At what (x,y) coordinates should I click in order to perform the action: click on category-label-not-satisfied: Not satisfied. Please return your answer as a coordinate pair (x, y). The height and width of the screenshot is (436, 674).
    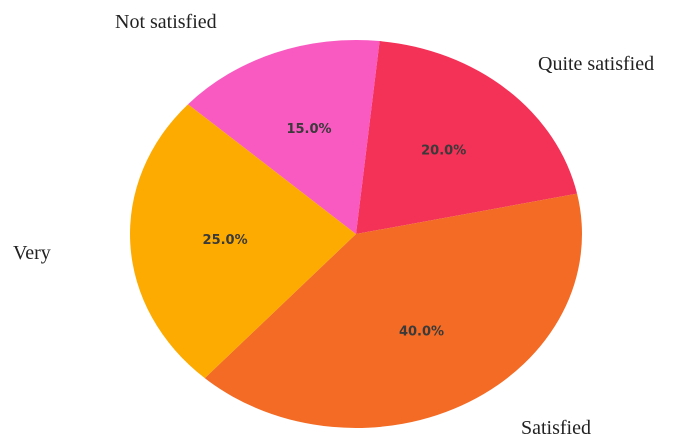
    Looking at the image, I should click on (166, 22).